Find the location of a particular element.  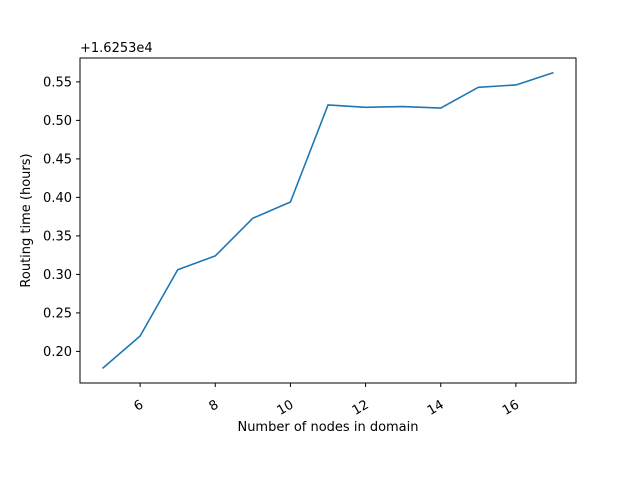

y-tick-label: 0.35 is located at coordinates (57, 236).